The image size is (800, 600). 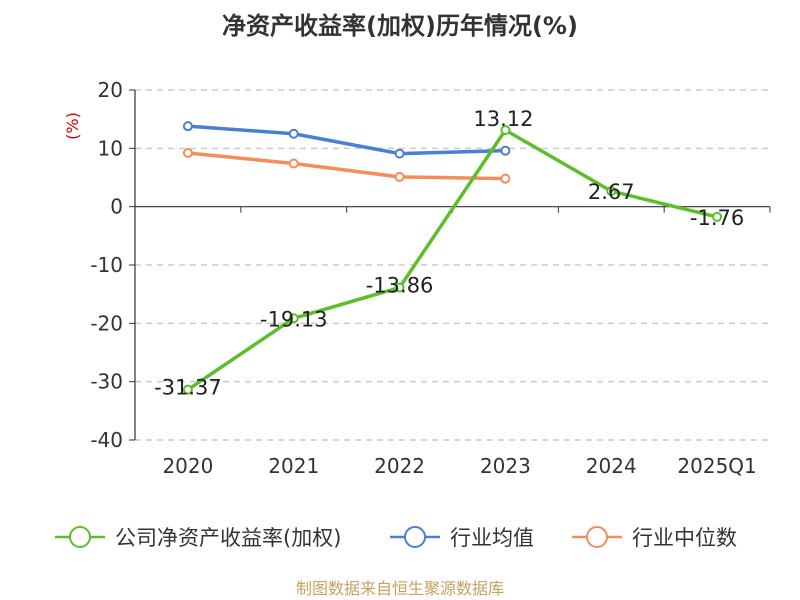 What do you see at coordinates (492, 538) in the screenshot?
I see `legend-label: 行业均值` at bounding box center [492, 538].